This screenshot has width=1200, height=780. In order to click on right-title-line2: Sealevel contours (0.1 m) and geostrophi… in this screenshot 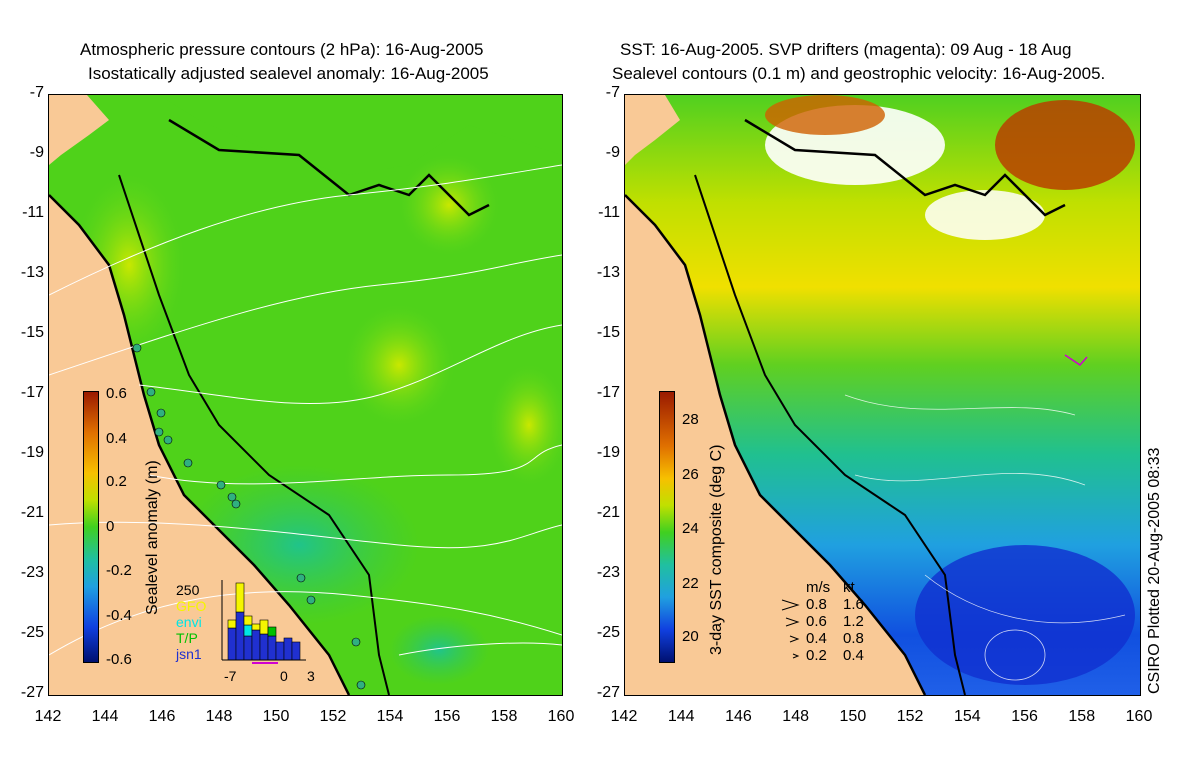, I will do `click(859, 73)`.